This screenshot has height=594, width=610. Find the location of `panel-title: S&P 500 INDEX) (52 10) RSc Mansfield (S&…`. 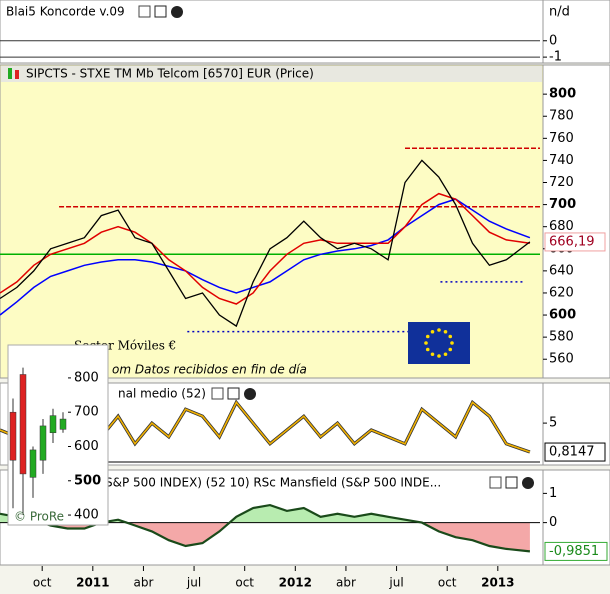

panel-title: S&P 500 INDEX) (52 10) RSc Mansfield (S&… is located at coordinates (273, 483).